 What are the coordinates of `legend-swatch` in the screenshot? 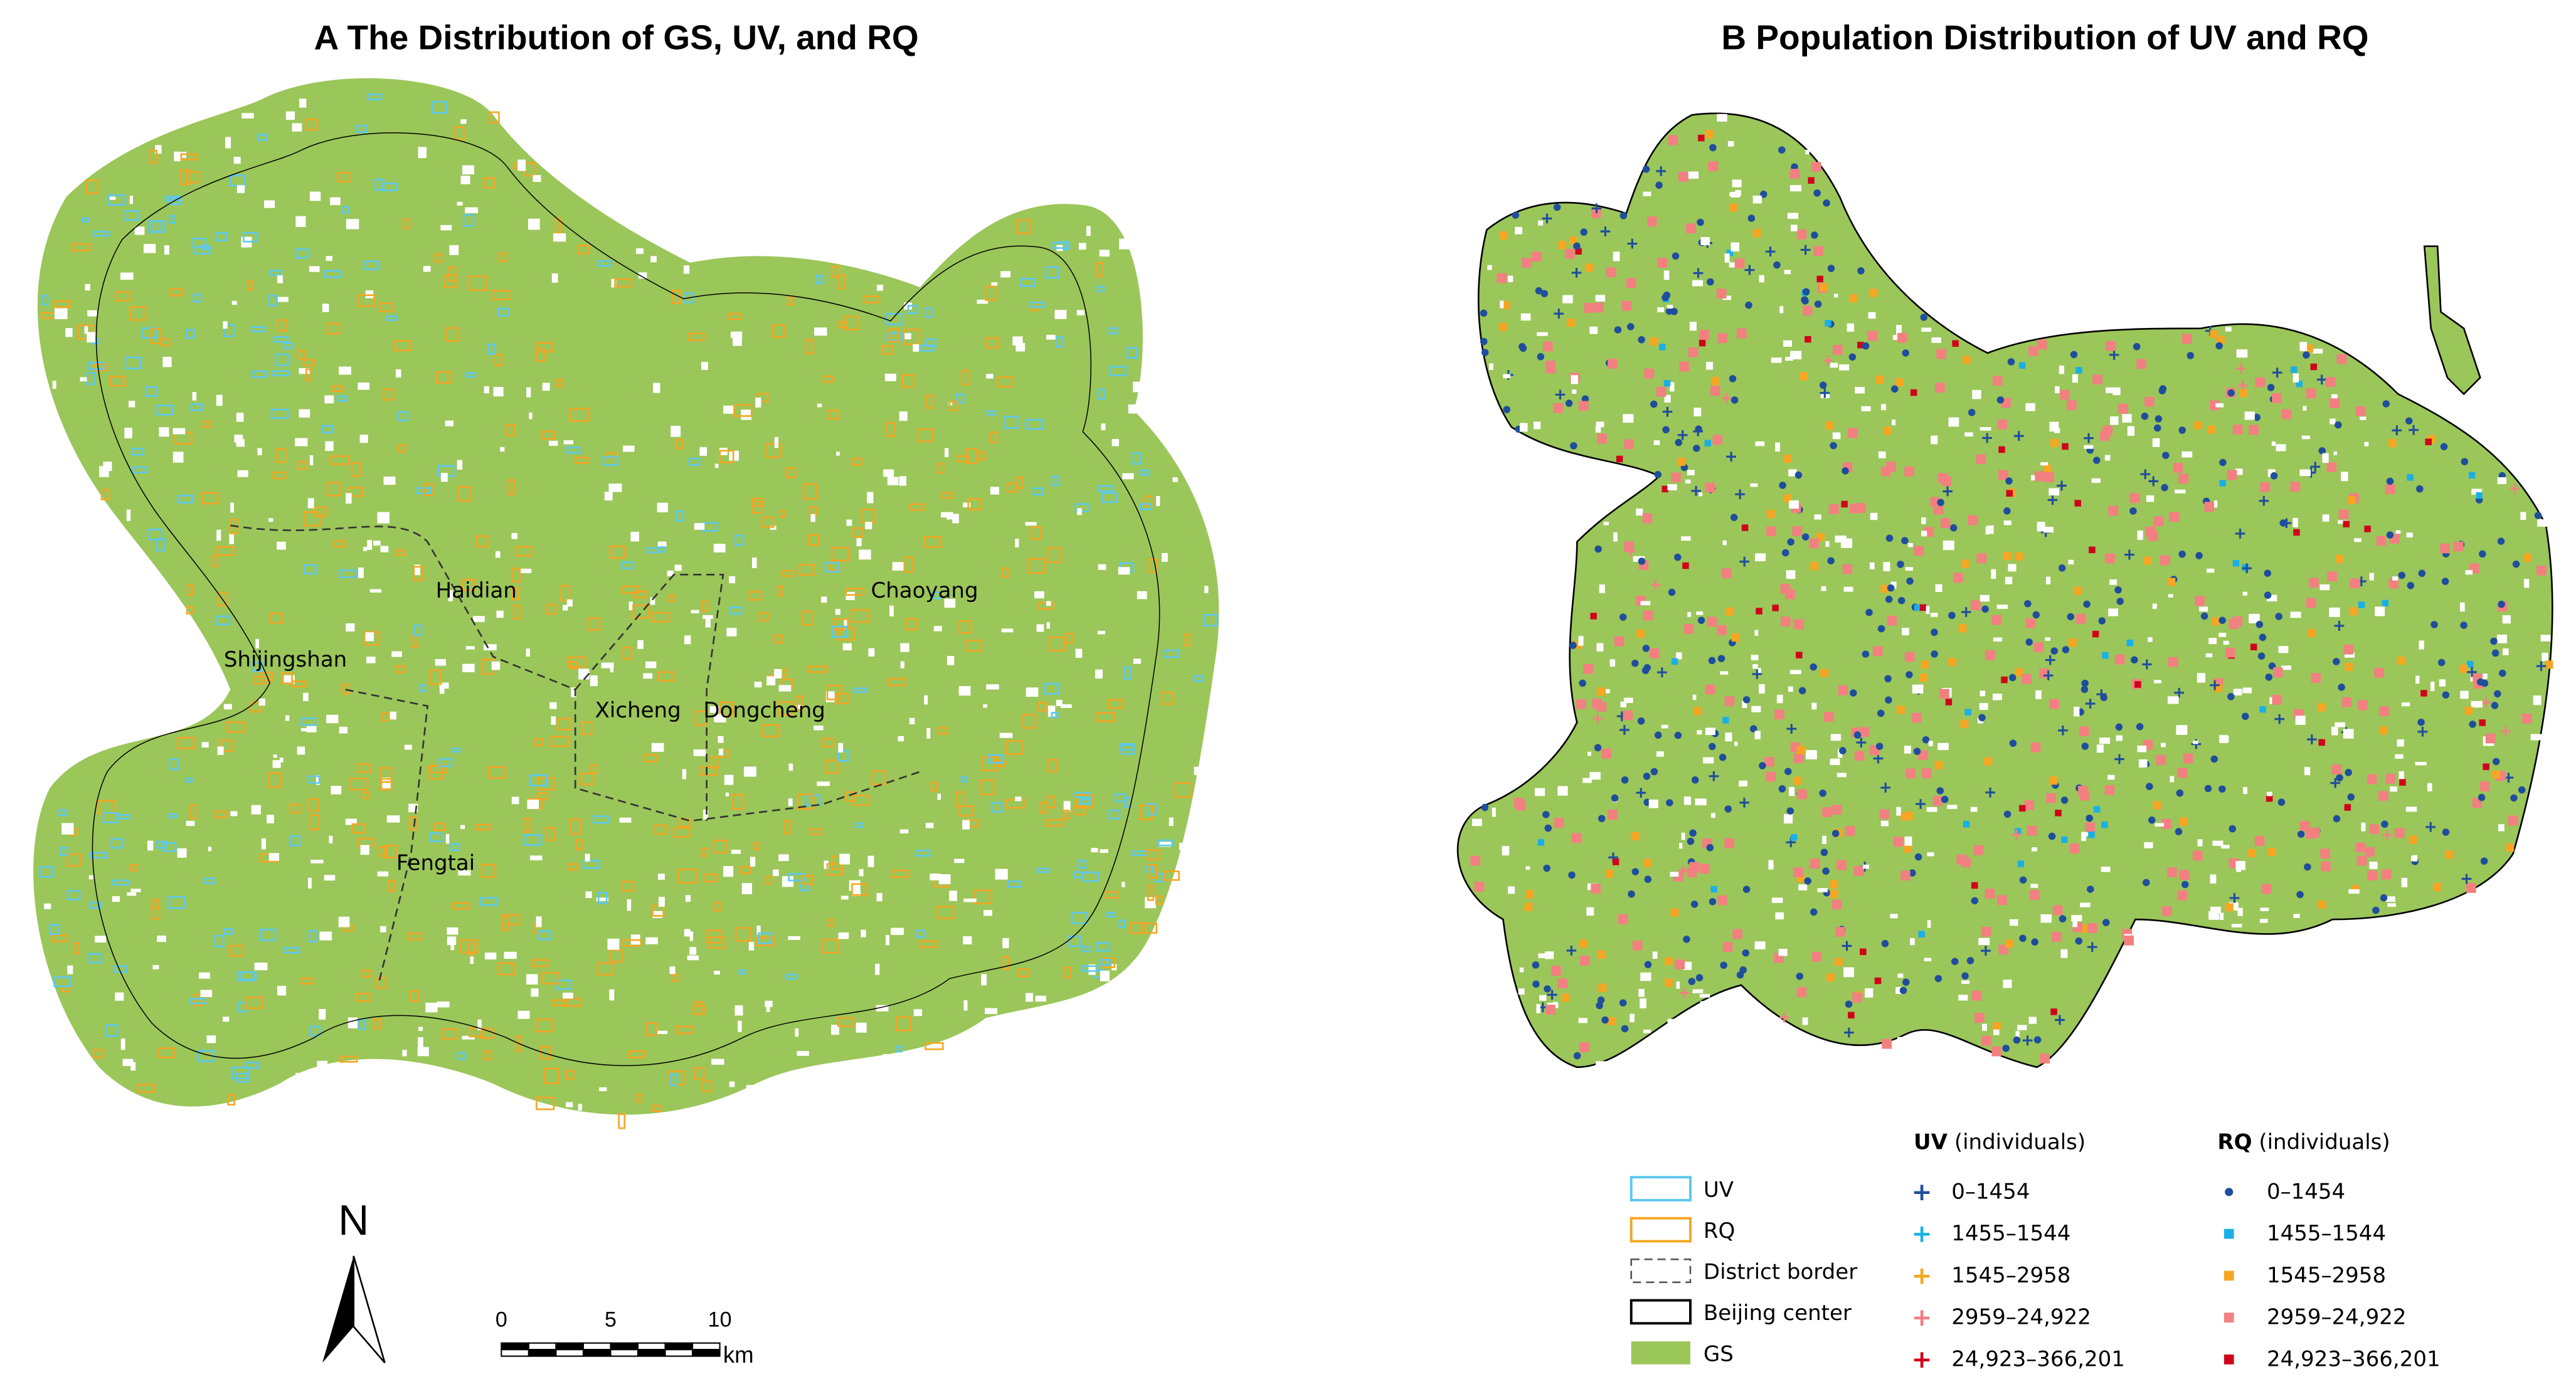 It's located at (1661, 1312).